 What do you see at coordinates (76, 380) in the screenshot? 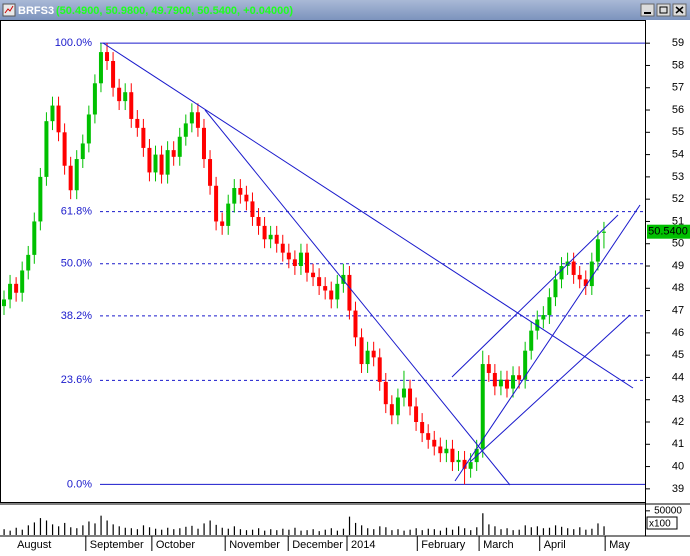
I see `fib-label: 23.6%` at bounding box center [76, 380].